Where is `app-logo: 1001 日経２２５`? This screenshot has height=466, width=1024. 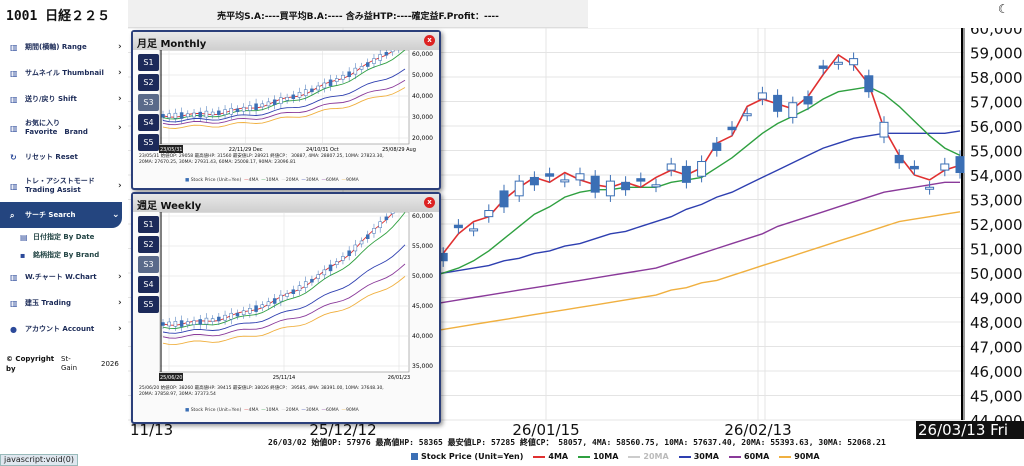
app-logo: 1001 日経２２５ is located at coordinates (58, 16).